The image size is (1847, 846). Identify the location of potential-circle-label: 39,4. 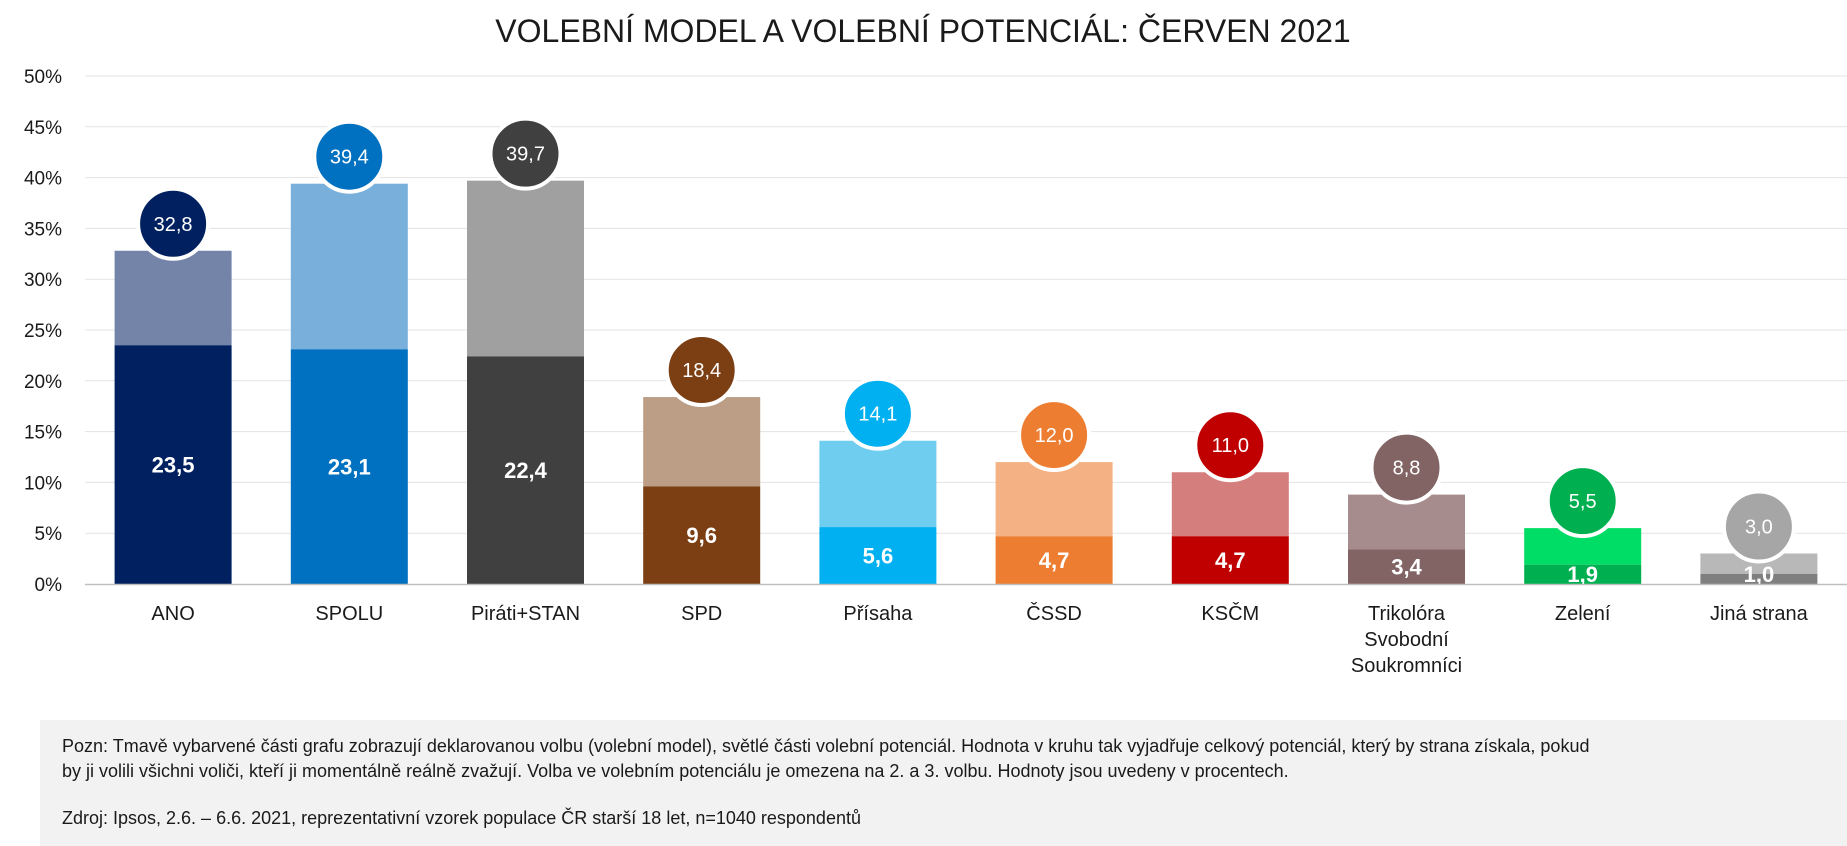
(349, 158).